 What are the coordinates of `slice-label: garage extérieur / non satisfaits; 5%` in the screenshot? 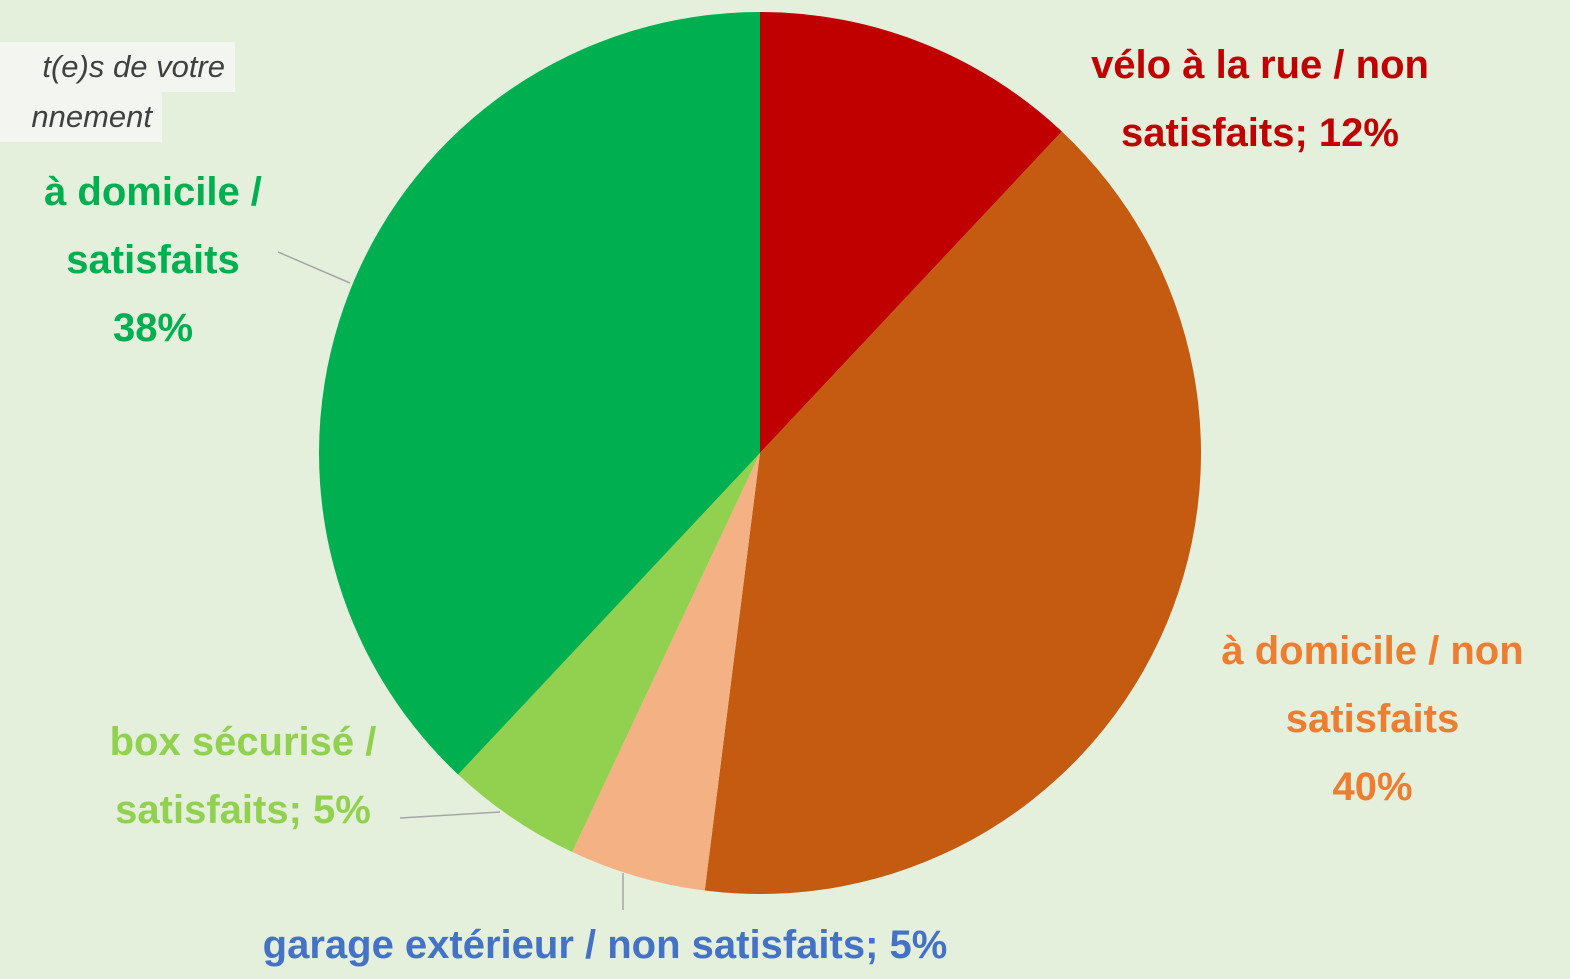 It's located at (605, 945).